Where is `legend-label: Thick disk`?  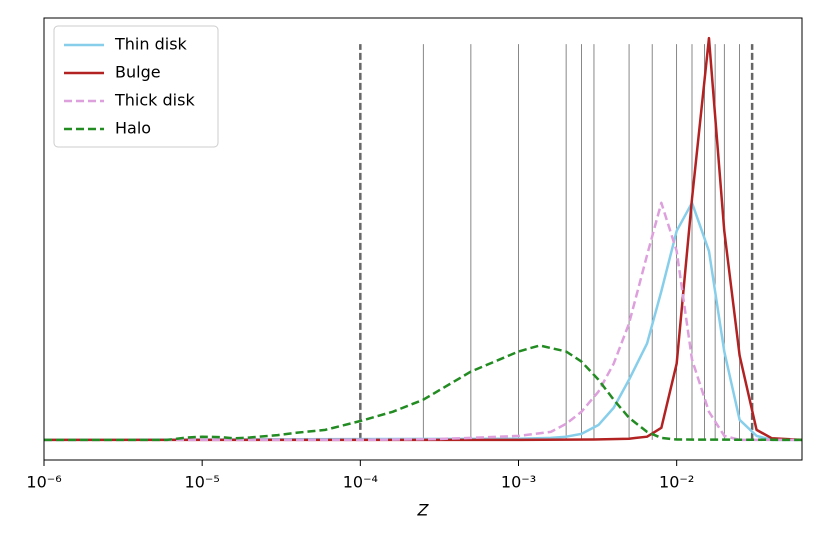 legend-label: Thick disk is located at coordinates (154, 100).